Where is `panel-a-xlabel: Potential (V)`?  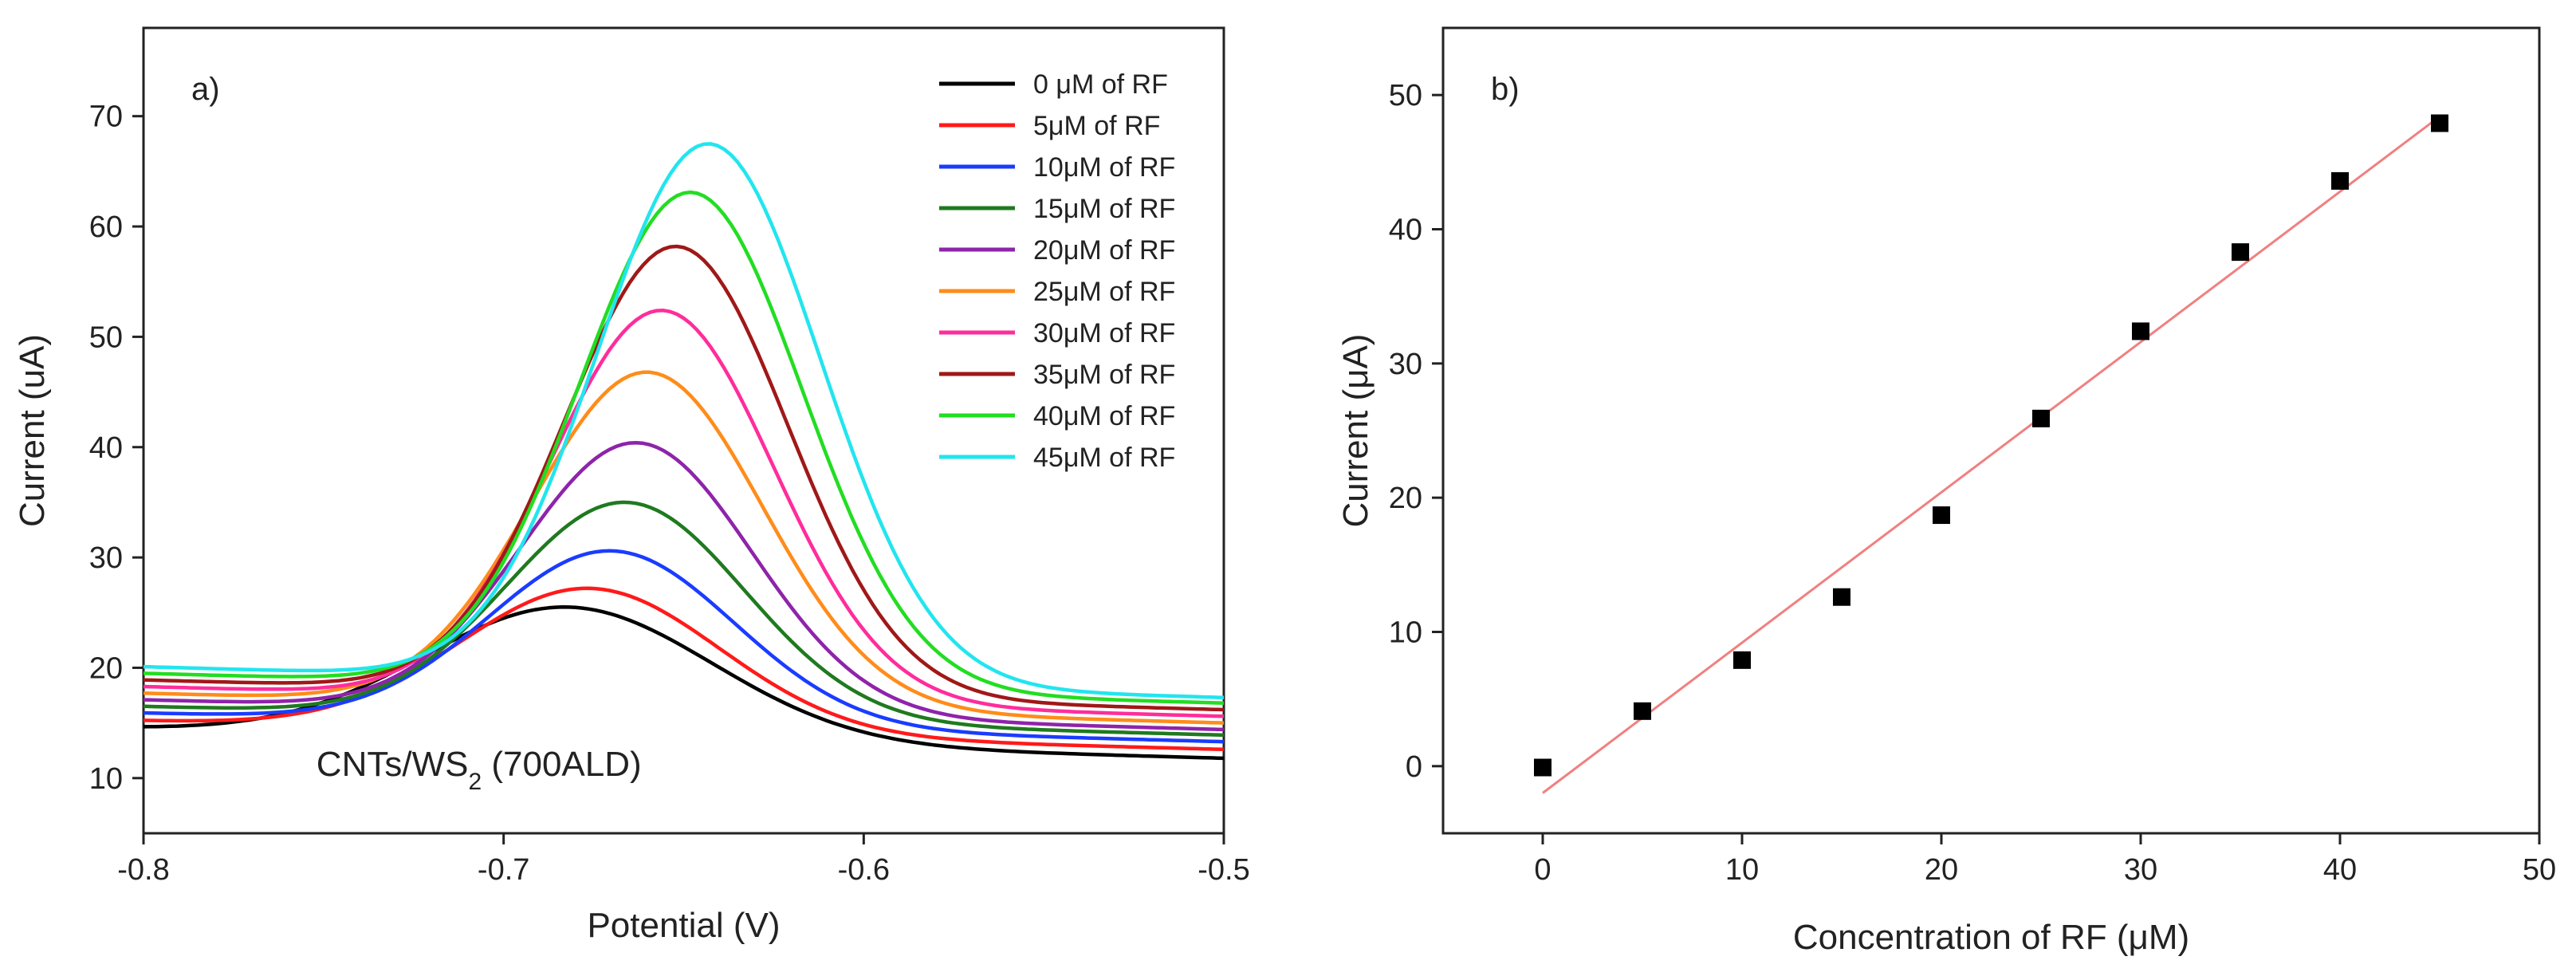
panel-a-xlabel: Potential (V) is located at coordinates (684, 926).